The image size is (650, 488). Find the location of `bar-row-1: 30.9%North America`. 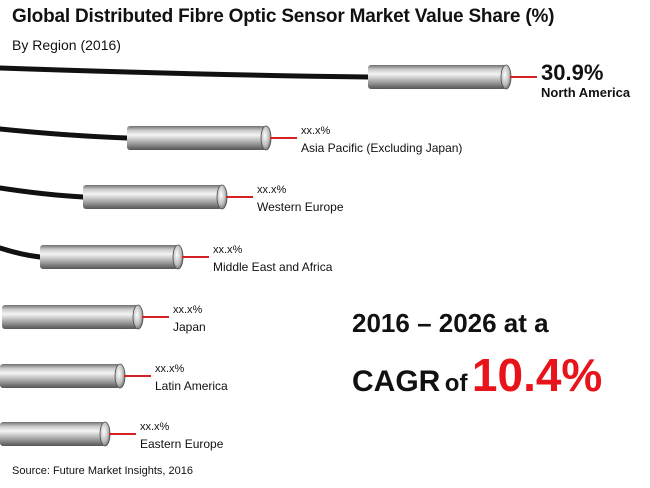

bar-row-1: 30.9%North America is located at coordinates (315, 80).